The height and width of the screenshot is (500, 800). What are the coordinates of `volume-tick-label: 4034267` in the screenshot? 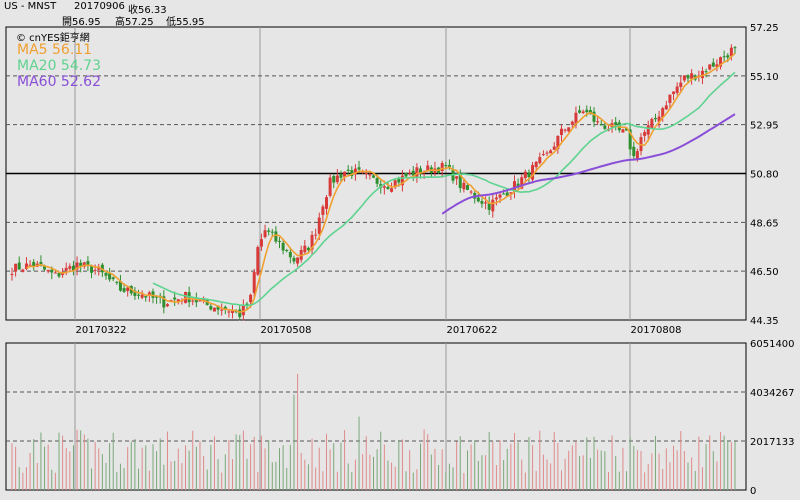 It's located at (772, 393).